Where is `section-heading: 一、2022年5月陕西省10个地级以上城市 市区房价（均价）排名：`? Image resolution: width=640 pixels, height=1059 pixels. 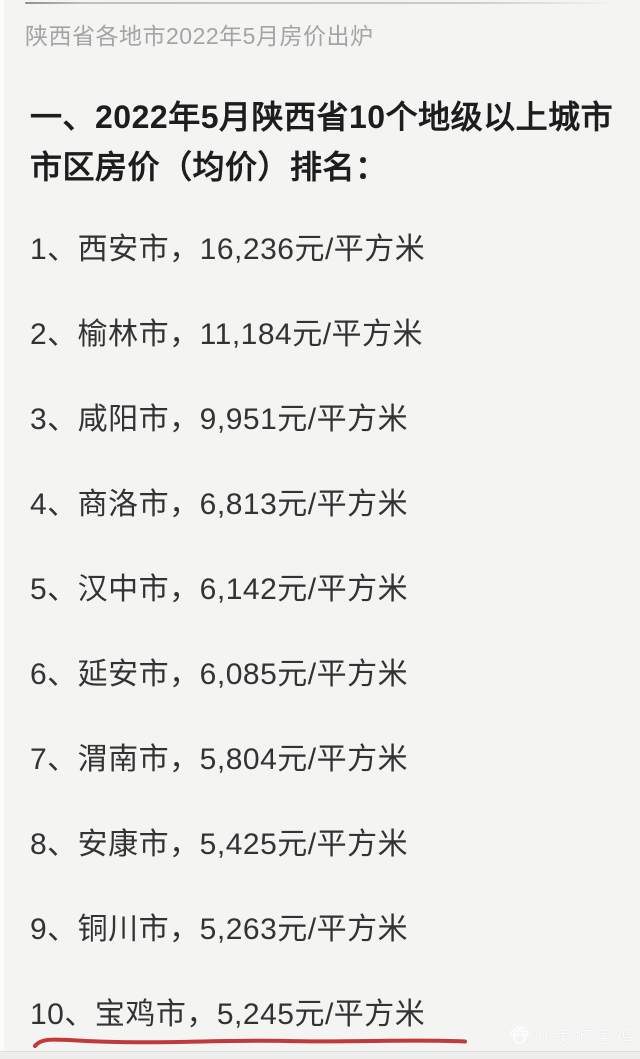 section-heading: 一、2022年5月陕西省10个地级以上城市 市区房价（均价）排名： is located at coordinates (330, 142).